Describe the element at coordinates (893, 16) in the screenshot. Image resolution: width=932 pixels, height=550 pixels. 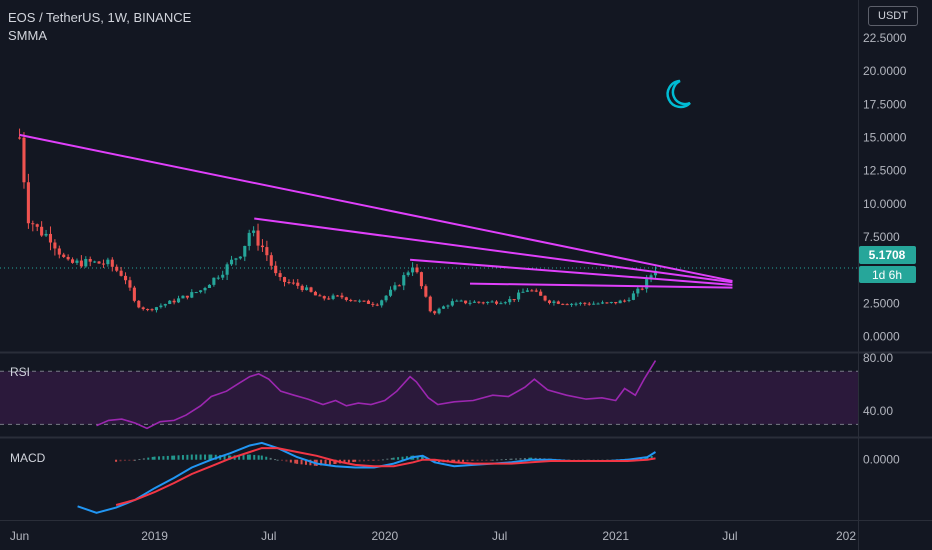
I see `currency-button: USDT` at that location.